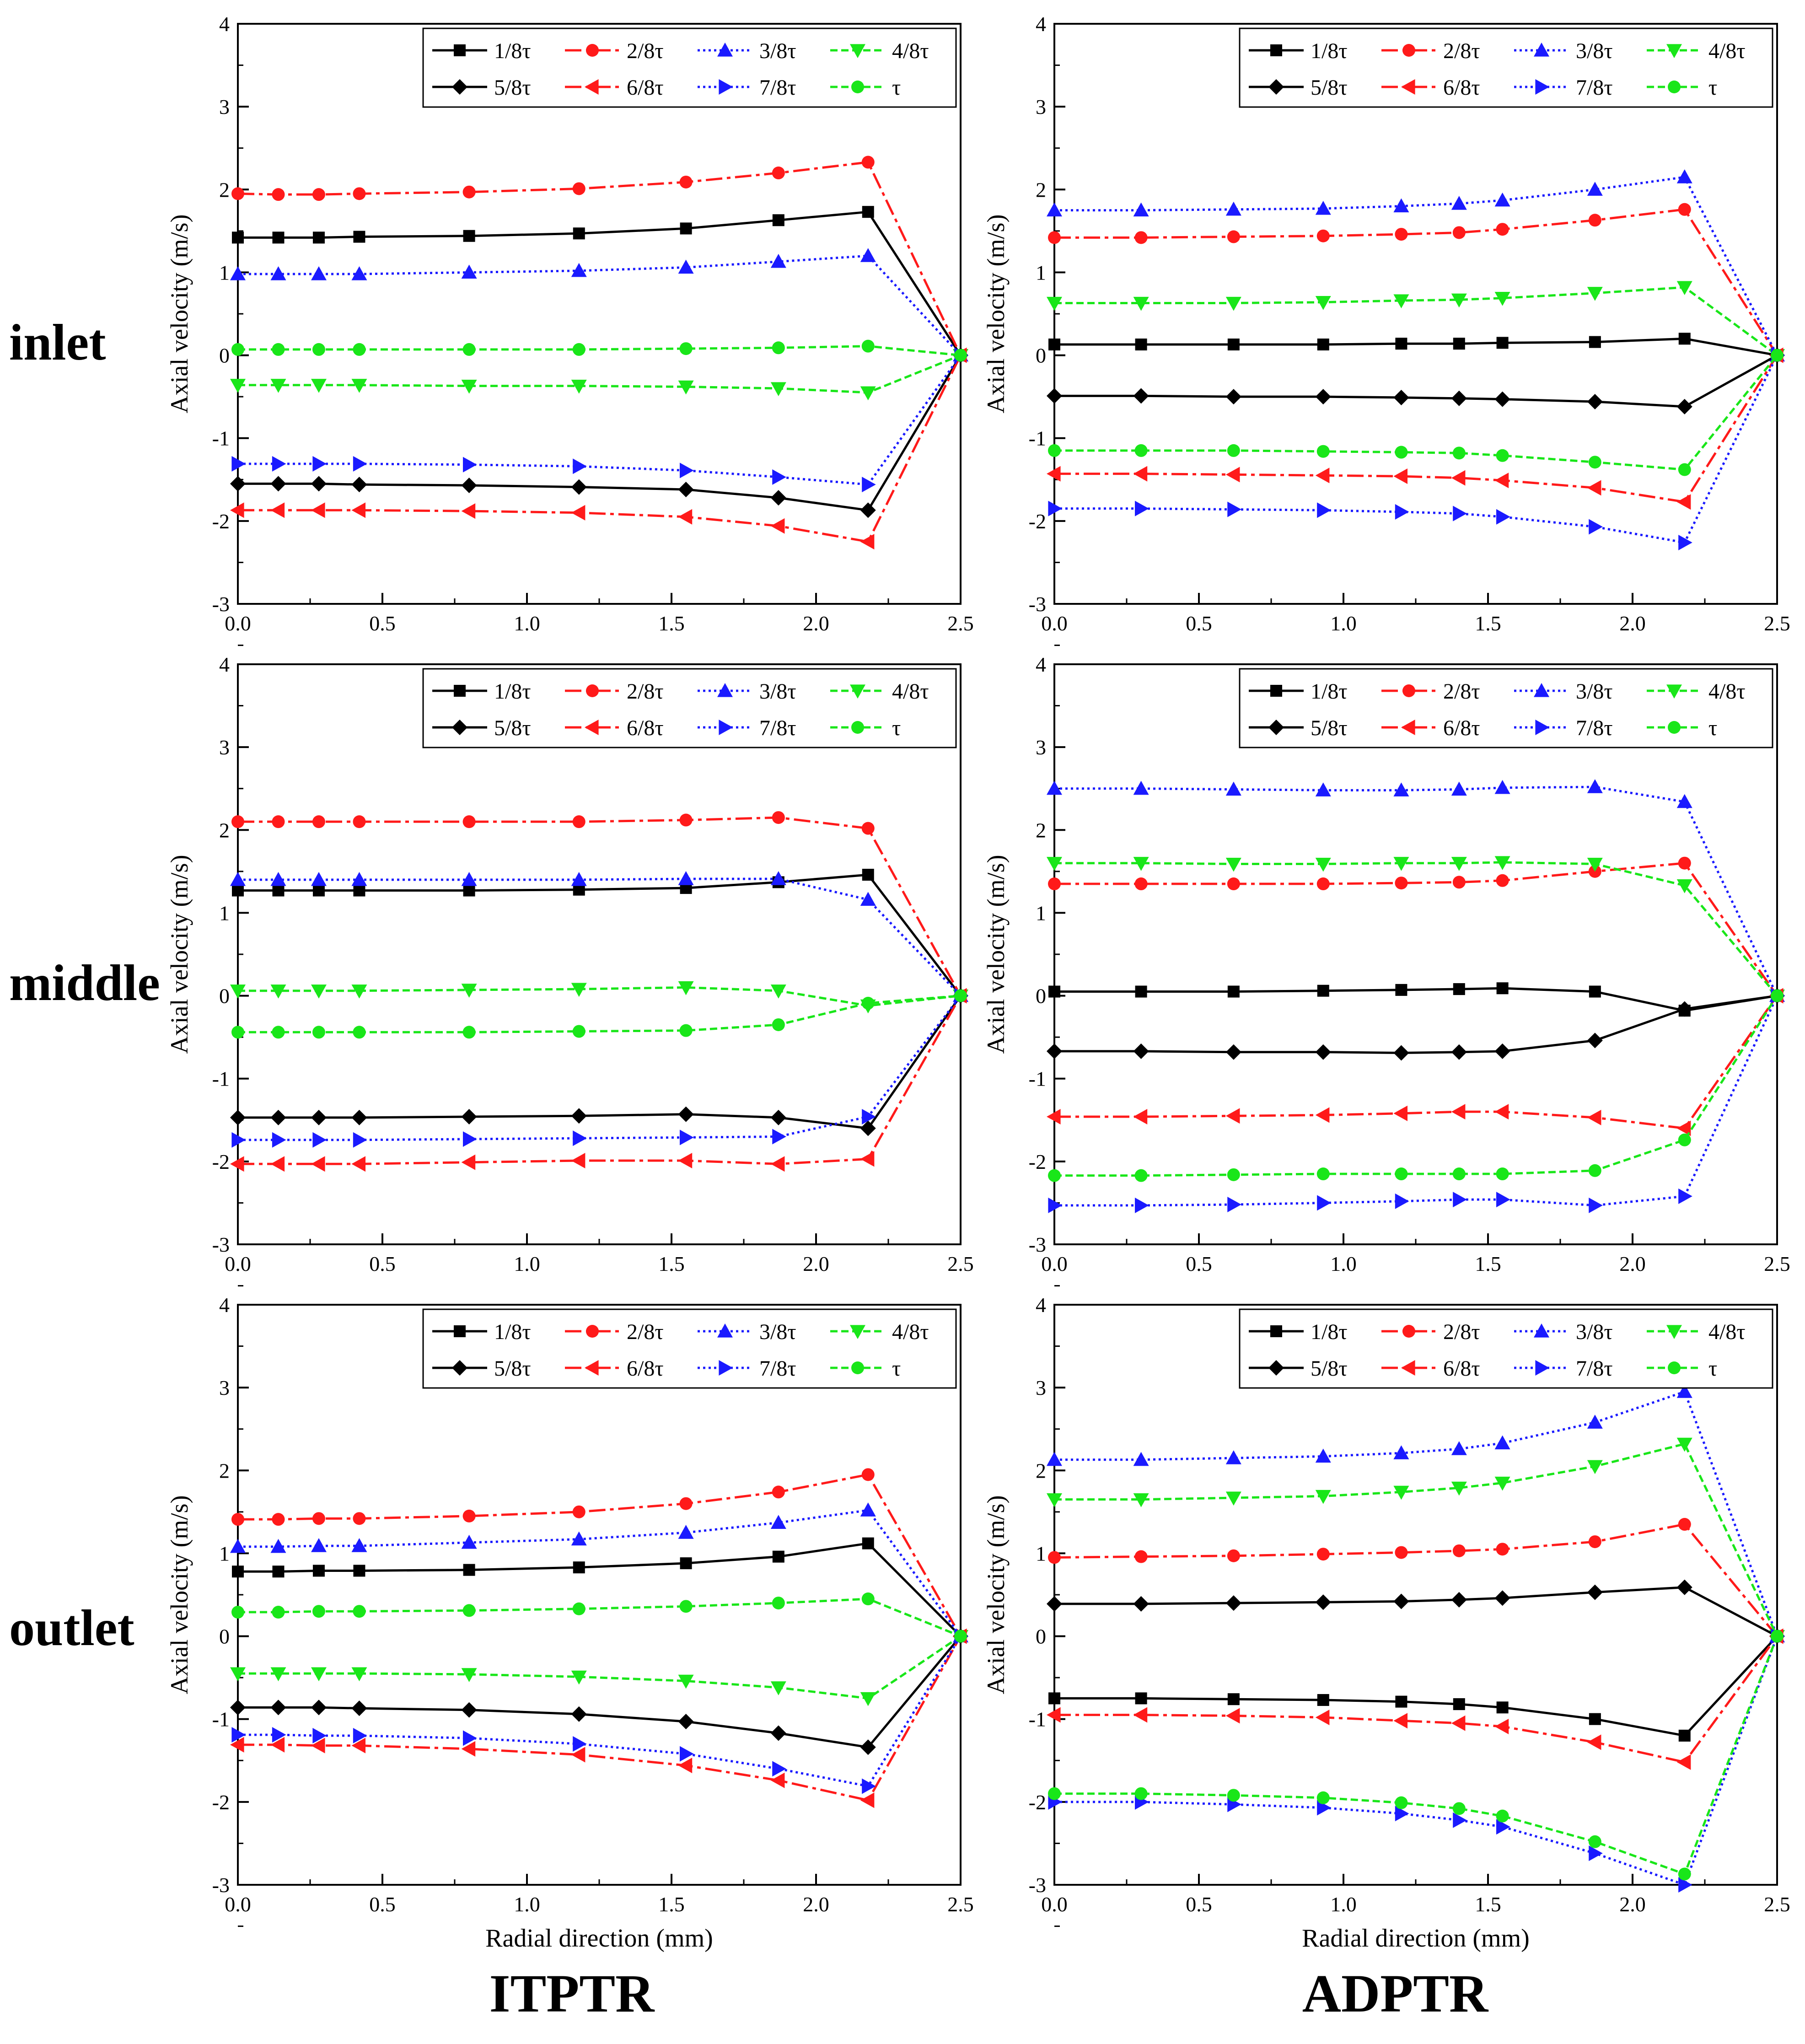 The image size is (1805, 2044). Describe the element at coordinates (1594, 51) in the screenshot. I see `legend-label: 3/8τ` at that location.